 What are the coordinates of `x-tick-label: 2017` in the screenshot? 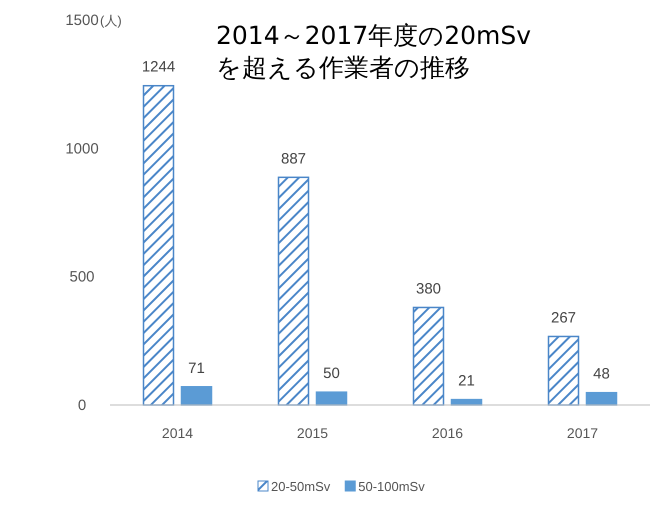 It's located at (582, 433).